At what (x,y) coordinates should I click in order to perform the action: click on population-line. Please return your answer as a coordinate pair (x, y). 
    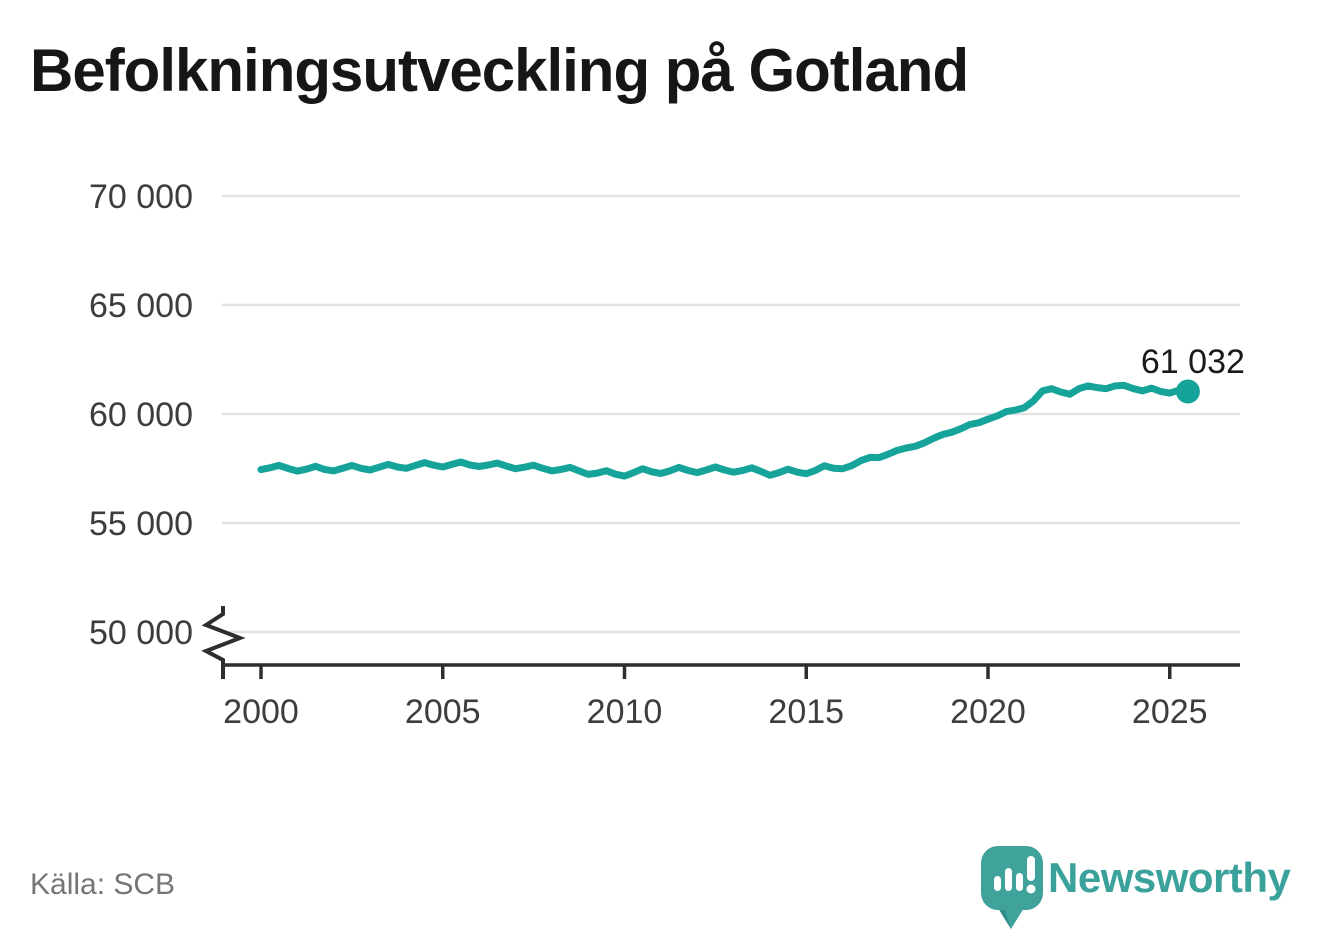
    Looking at the image, I should click on (724, 430).